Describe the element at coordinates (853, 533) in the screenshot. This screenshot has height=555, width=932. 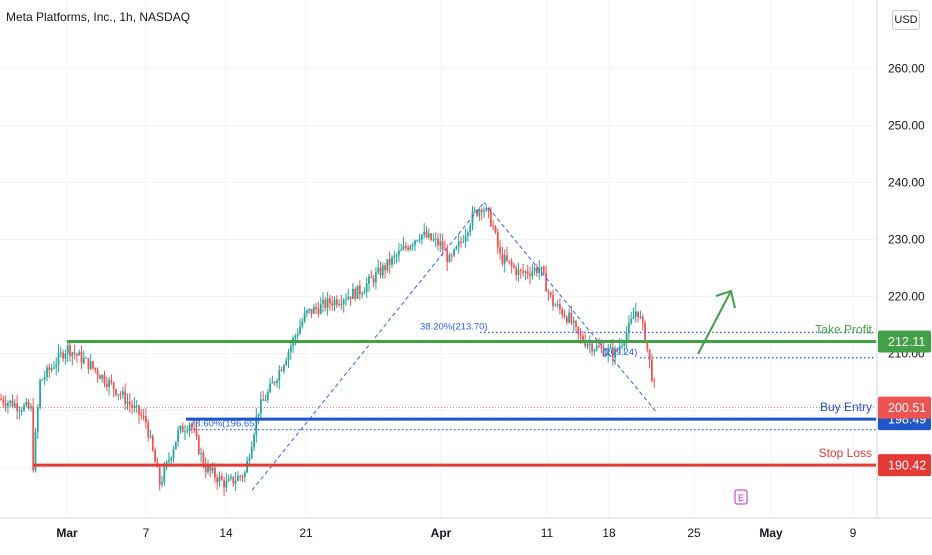
I see `x-tick-label: 9` at that location.